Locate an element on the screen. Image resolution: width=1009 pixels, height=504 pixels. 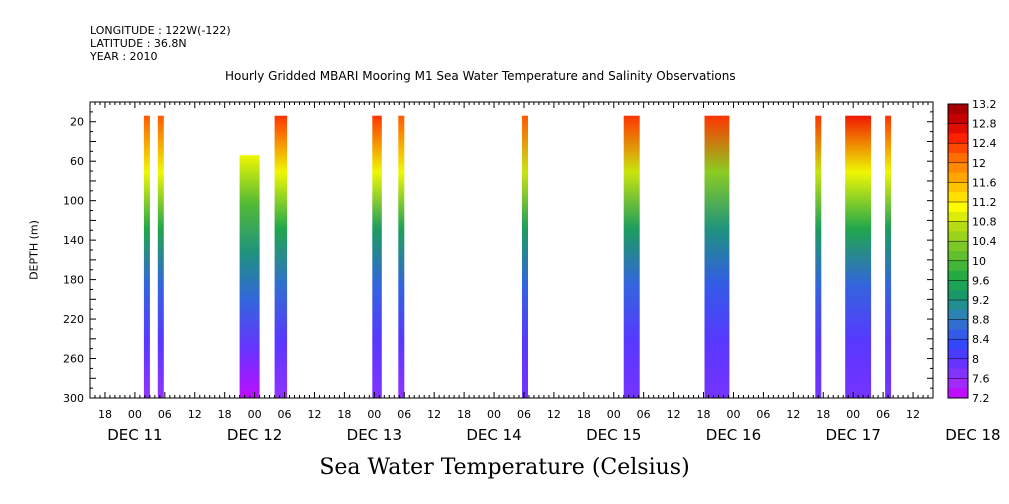
colorbar-label: 13.2 is located at coordinates (984, 104).